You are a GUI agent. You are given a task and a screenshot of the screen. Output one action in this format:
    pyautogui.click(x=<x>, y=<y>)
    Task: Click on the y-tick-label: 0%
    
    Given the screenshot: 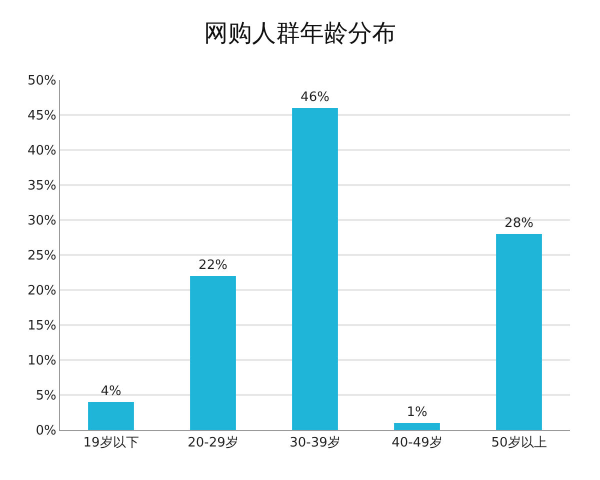 What is the action you would take?
    pyautogui.click(x=46, y=431)
    